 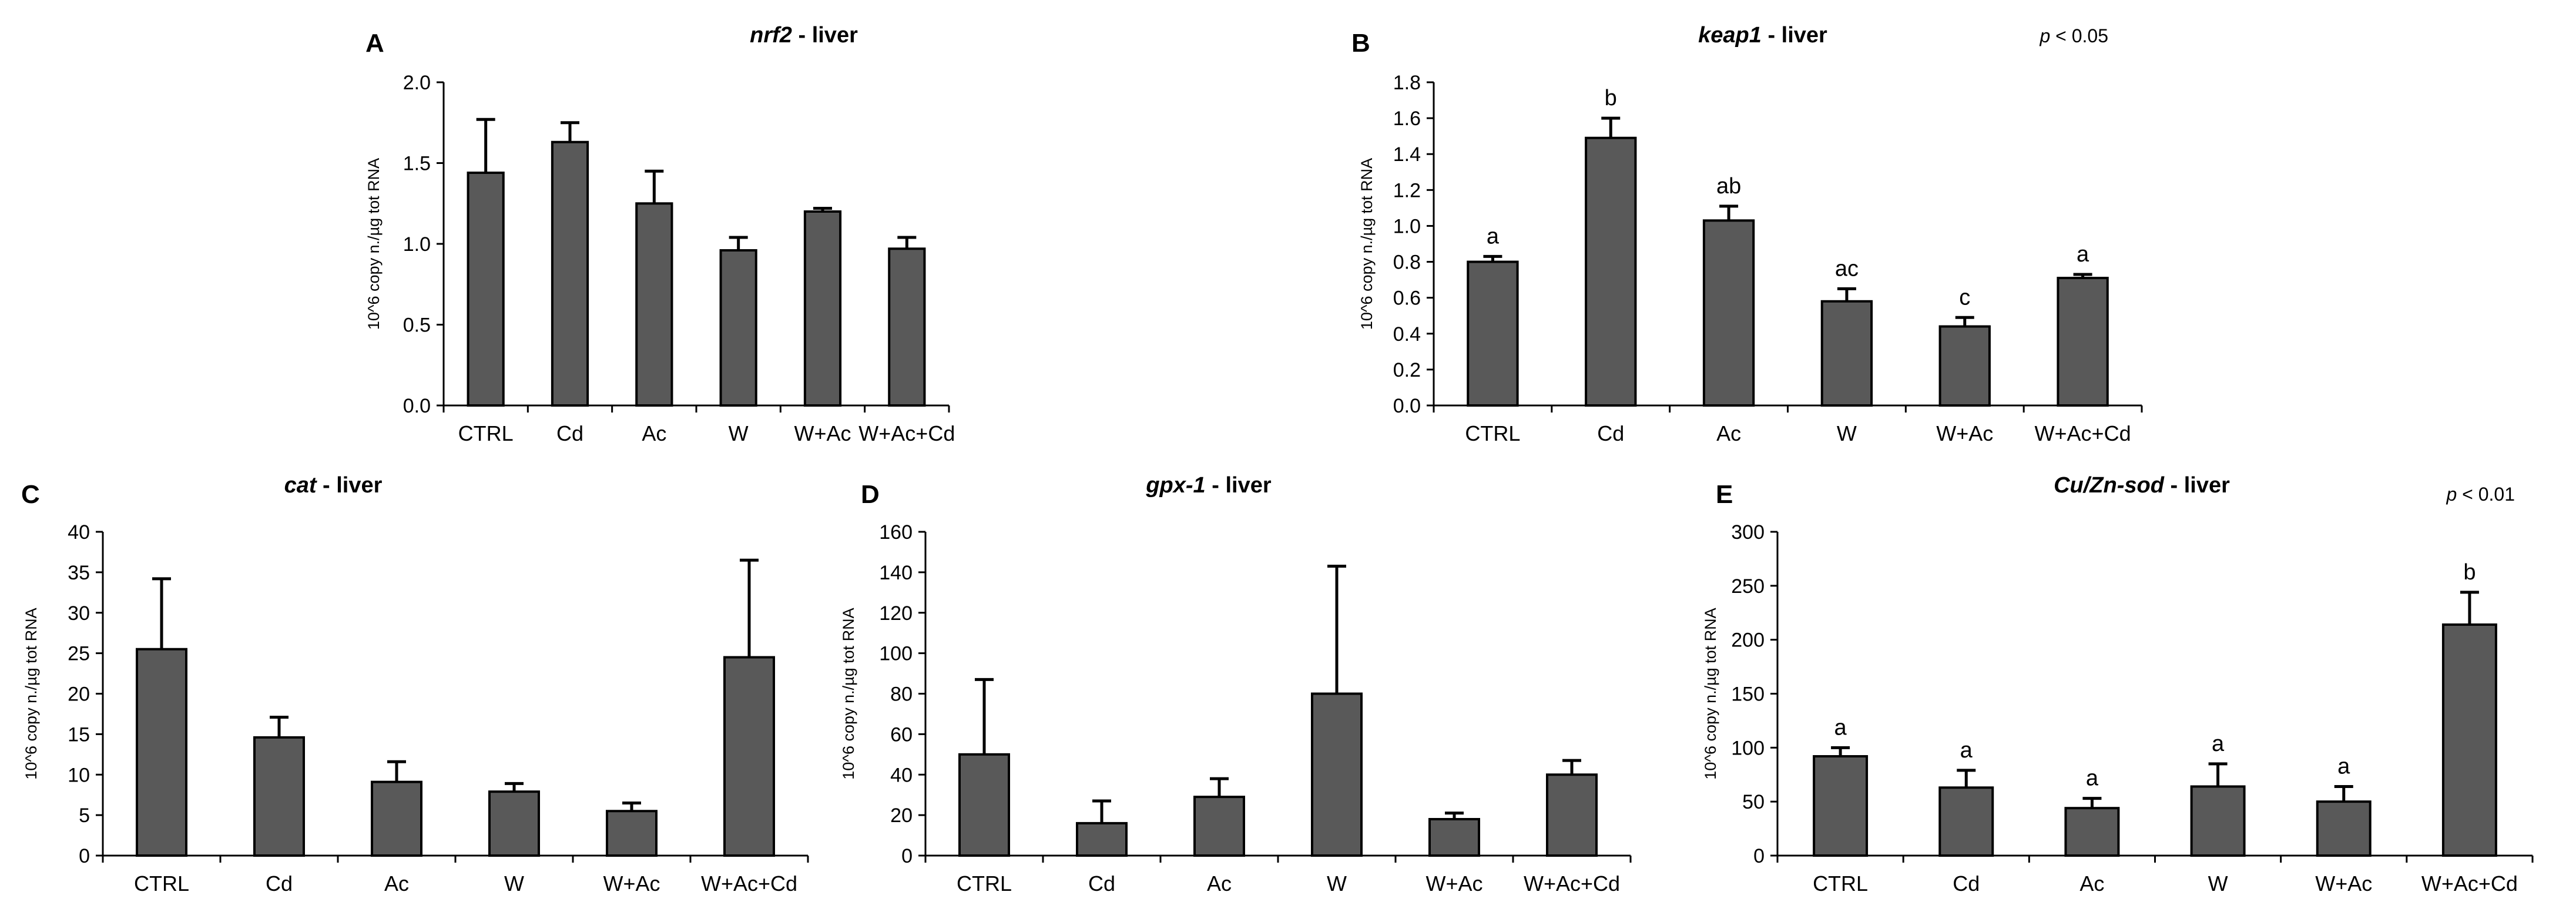 What do you see at coordinates (1175, 486) in the screenshot?
I see `chart-title-gene: gpx-1` at bounding box center [1175, 486].